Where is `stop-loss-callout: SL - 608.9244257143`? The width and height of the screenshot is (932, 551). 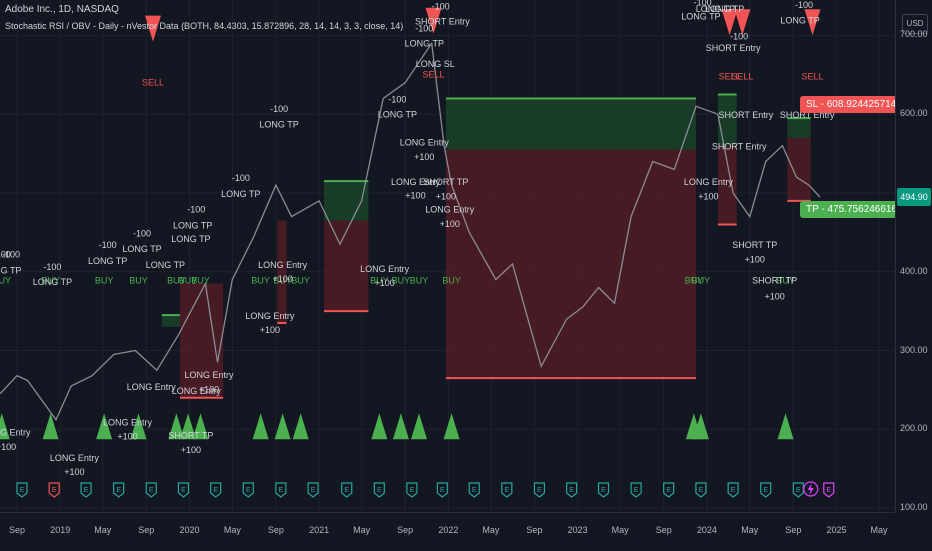
stop-loss-callout: SL - 608.9244257143 is located at coordinates (847, 105).